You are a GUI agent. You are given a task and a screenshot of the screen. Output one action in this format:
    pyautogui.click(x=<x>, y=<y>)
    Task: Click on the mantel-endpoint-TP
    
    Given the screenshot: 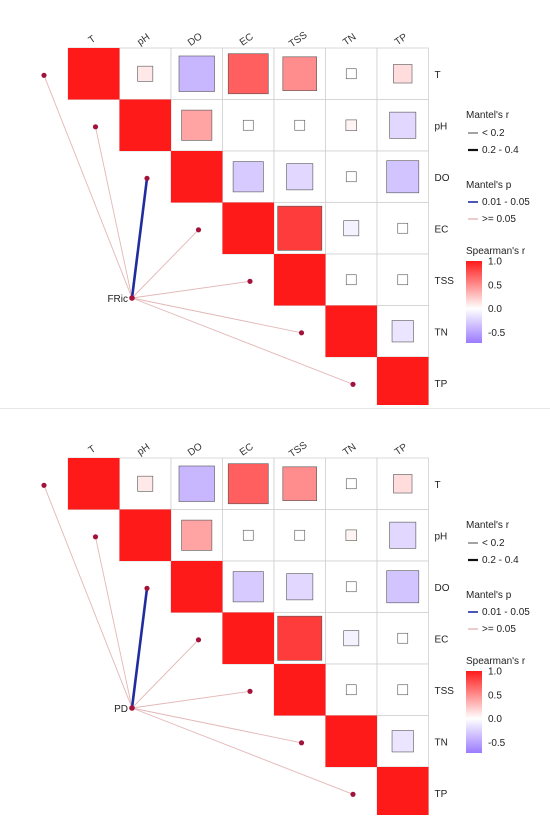 What is the action you would take?
    pyautogui.click(x=353, y=384)
    